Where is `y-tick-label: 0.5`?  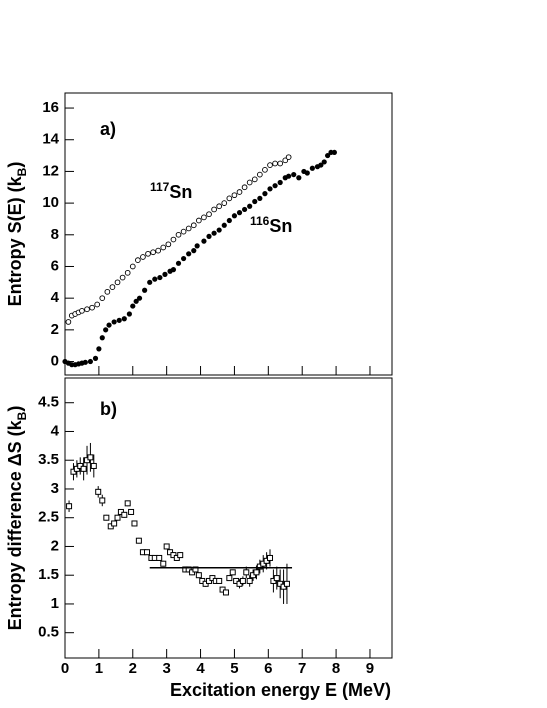 y-tick-label: 0.5 is located at coordinates (48, 632).